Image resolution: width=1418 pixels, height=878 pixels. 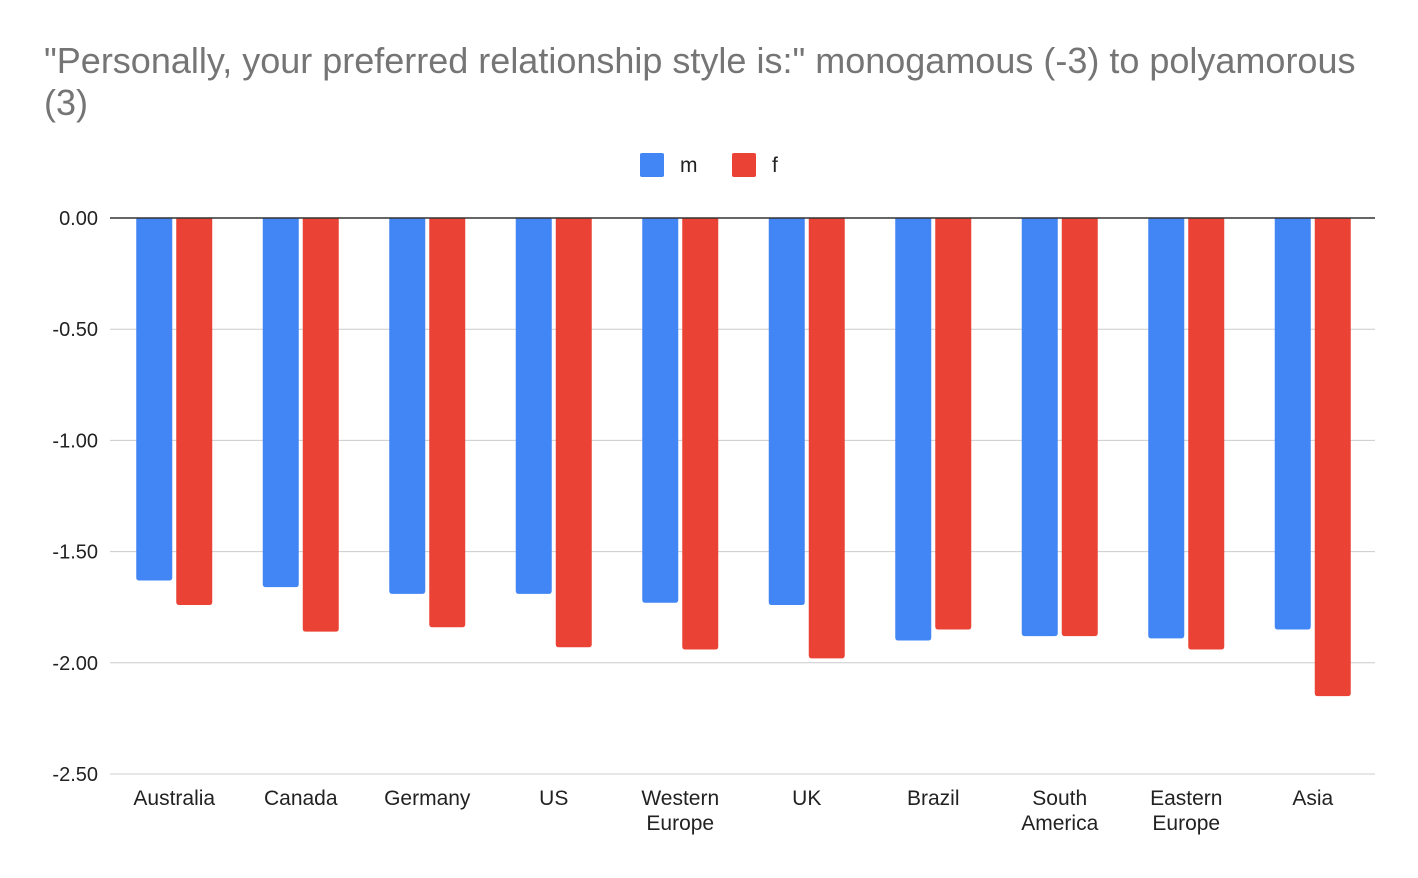 I want to click on y-tick-label: -2.50, so click(x=75, y=775).